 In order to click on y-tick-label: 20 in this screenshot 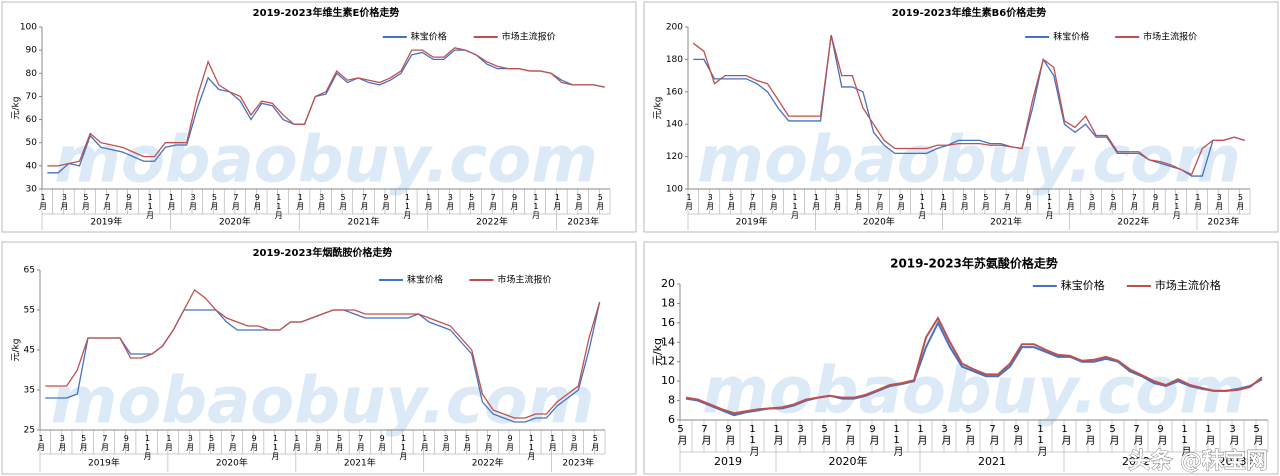, I will do `click(668, 283)`.